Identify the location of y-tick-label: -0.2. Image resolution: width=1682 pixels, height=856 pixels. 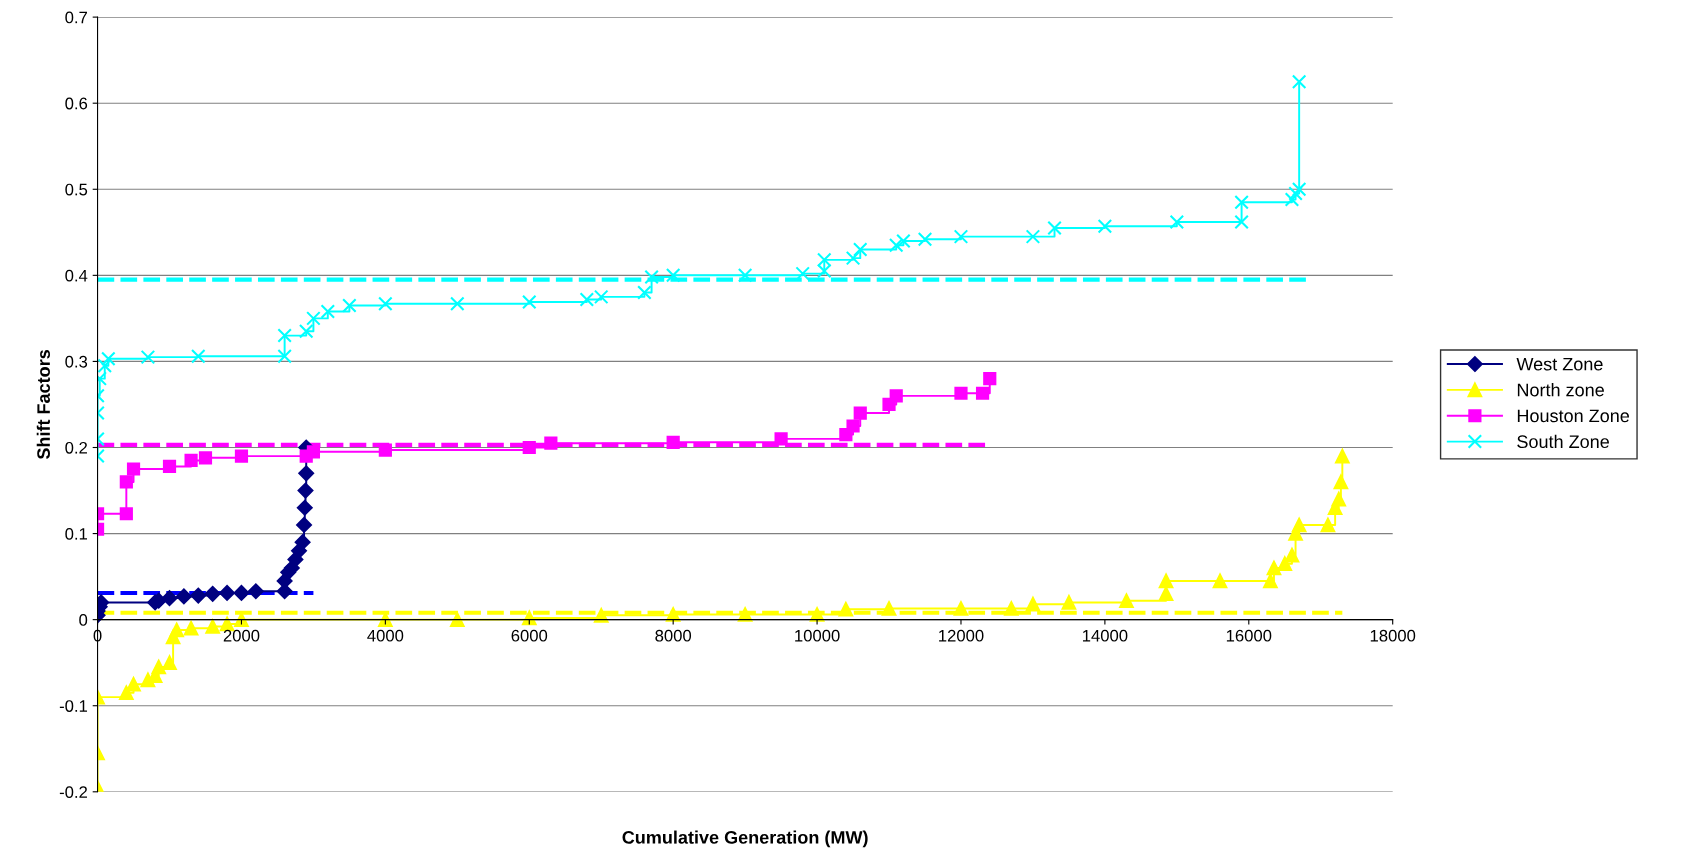
(73, 792).